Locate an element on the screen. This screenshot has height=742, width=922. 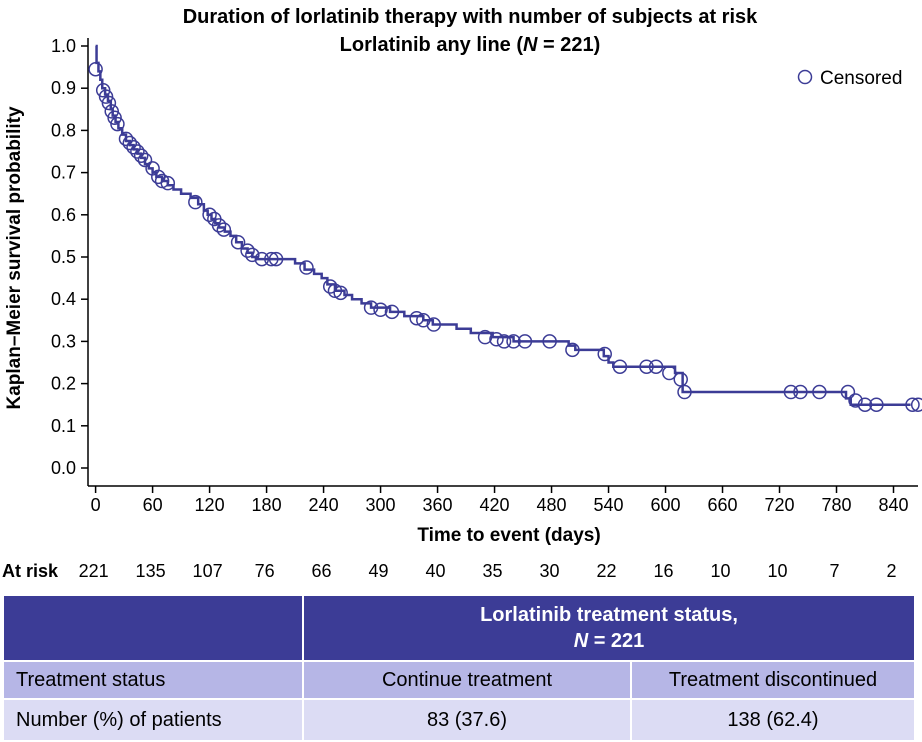
x-tick-label: 480 is located at coordinates (552, 505).